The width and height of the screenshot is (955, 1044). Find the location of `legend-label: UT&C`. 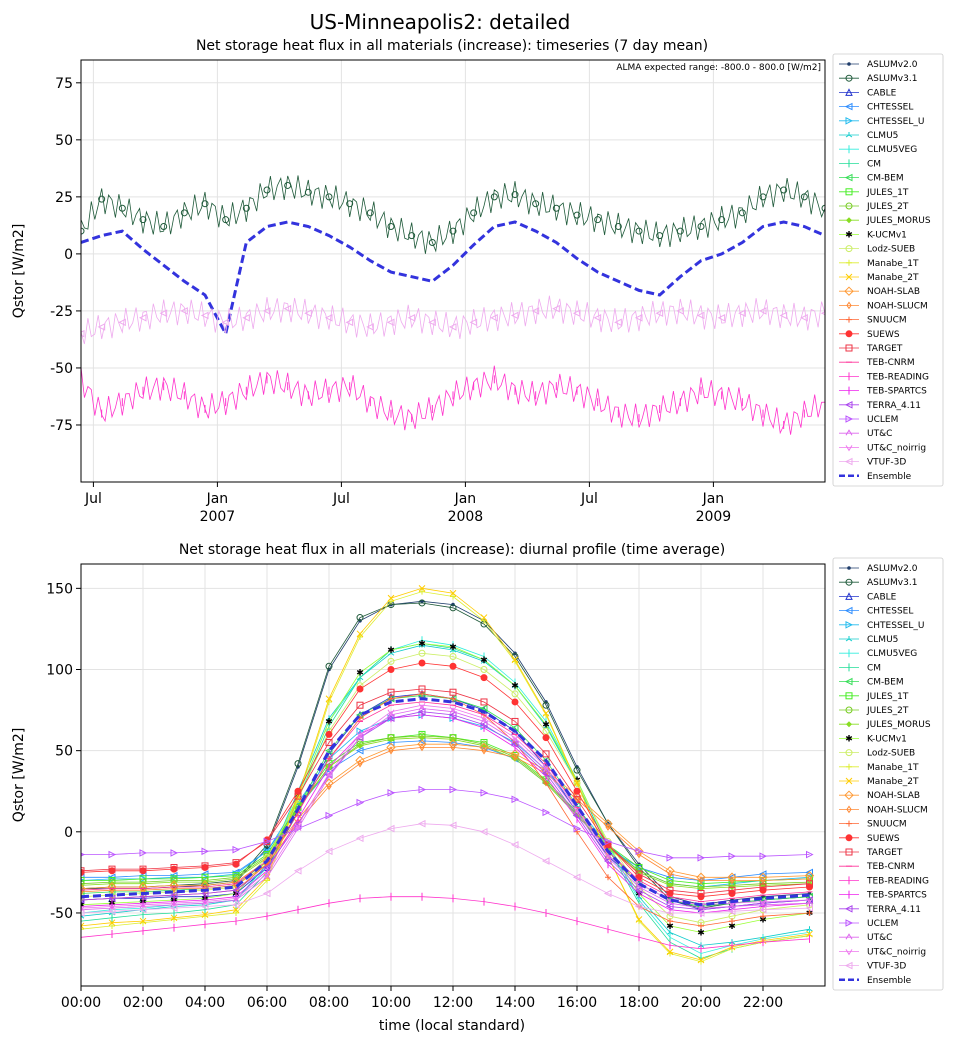

legend-label: UT&C is located at coordinates (879, 938).